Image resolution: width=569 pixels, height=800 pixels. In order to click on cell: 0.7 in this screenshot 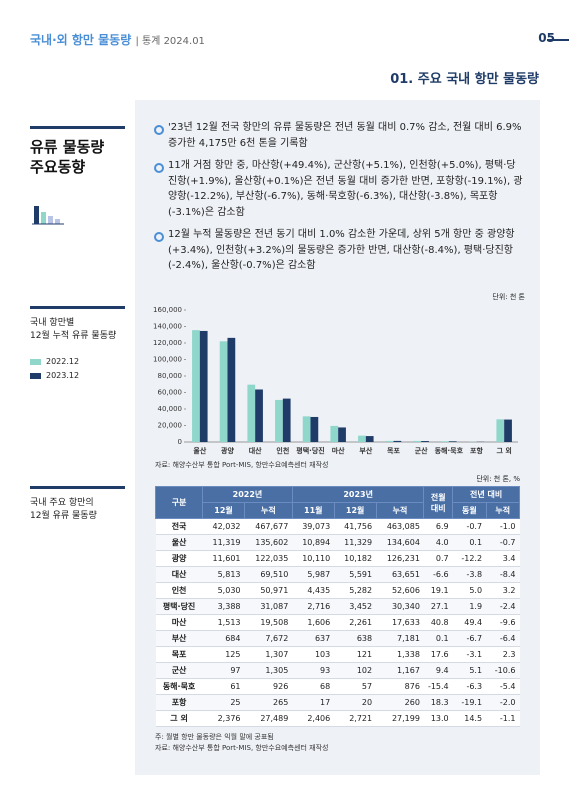, I will do `click(438, 558)`.